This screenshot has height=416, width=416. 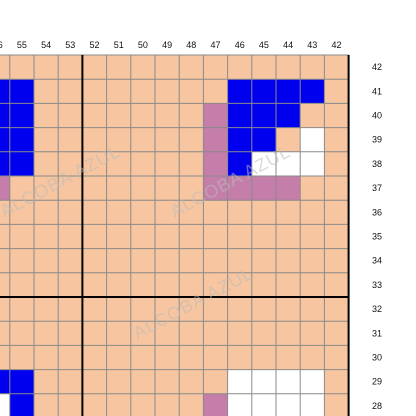 I want to click on row-number: 28, so click(x=377, y=406).